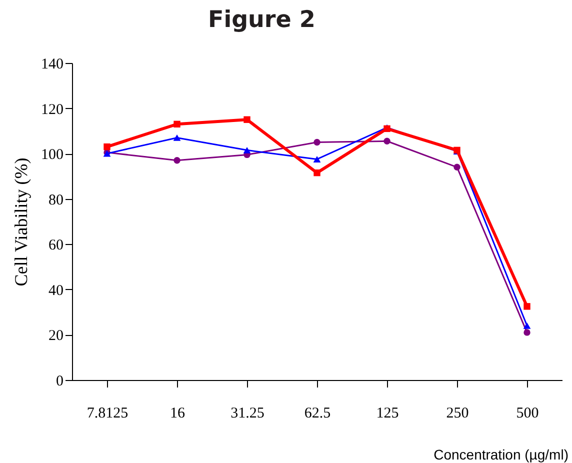 The image size is (572, 463). Describe the element at coordinates (247, 414) in the screenshot. I see `x-tick-label: 31.25` at that location.